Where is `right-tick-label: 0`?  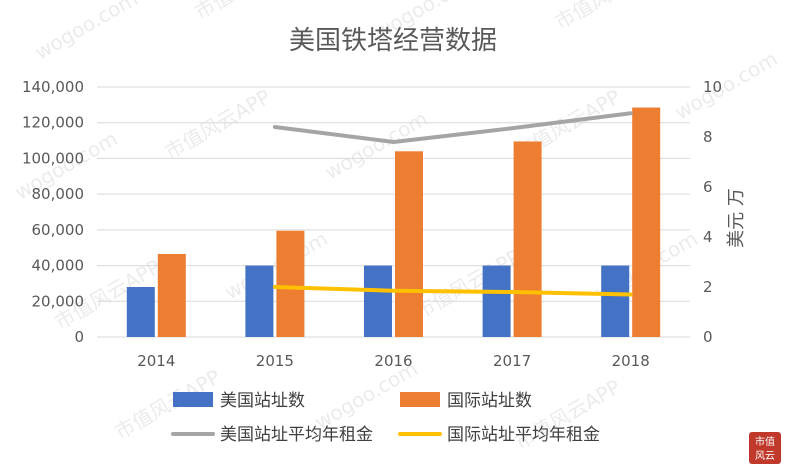
right-tick-label: 0 is located at coordinates (708, 337).